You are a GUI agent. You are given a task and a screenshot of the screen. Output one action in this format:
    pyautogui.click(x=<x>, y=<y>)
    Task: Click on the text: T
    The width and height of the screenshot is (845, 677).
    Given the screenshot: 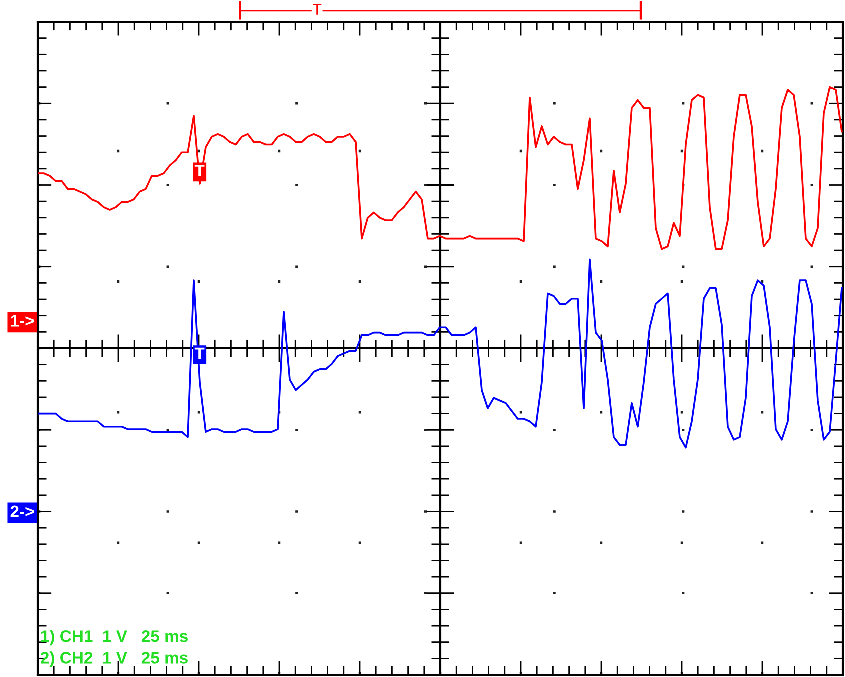 What is the action you would take?
    pyautogui.click(x=317, y=9)
    